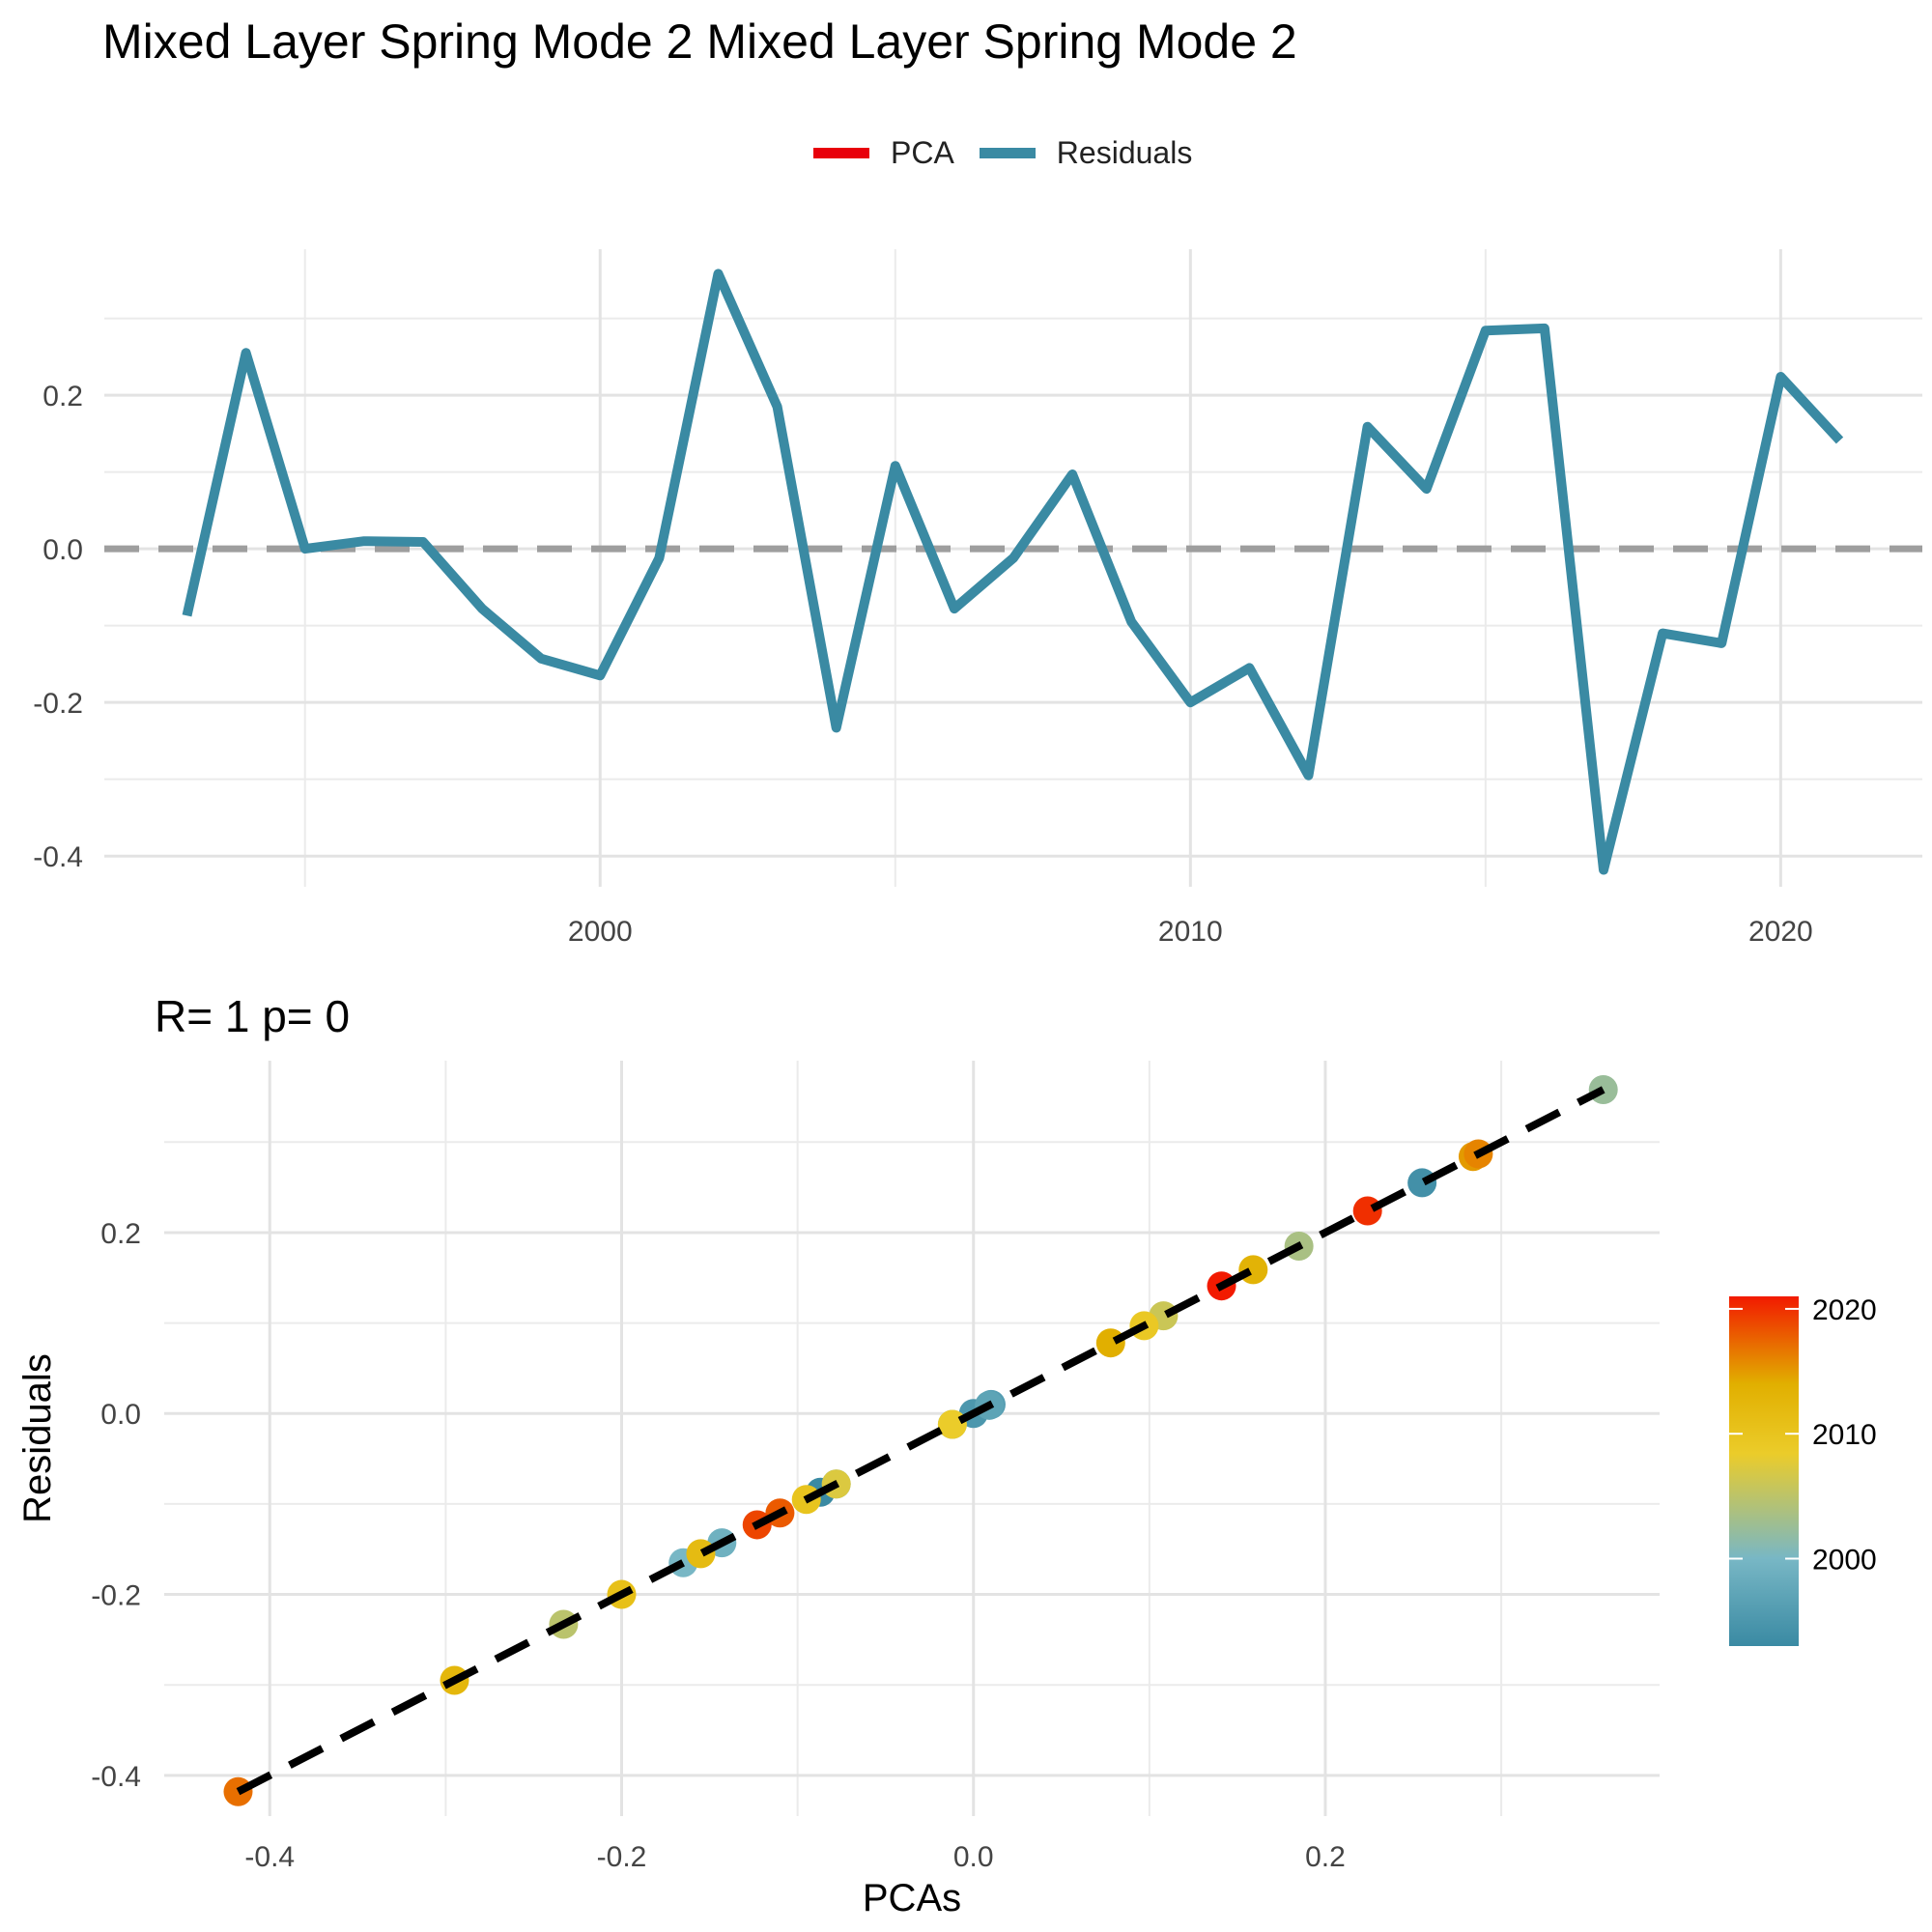 The width and height of the screenshot is (1932, 1932). What do you see at coordinates (1780, 932) in the screenshot?
I see `x-tick-label: 2020` at bounding box center [1780, 932].